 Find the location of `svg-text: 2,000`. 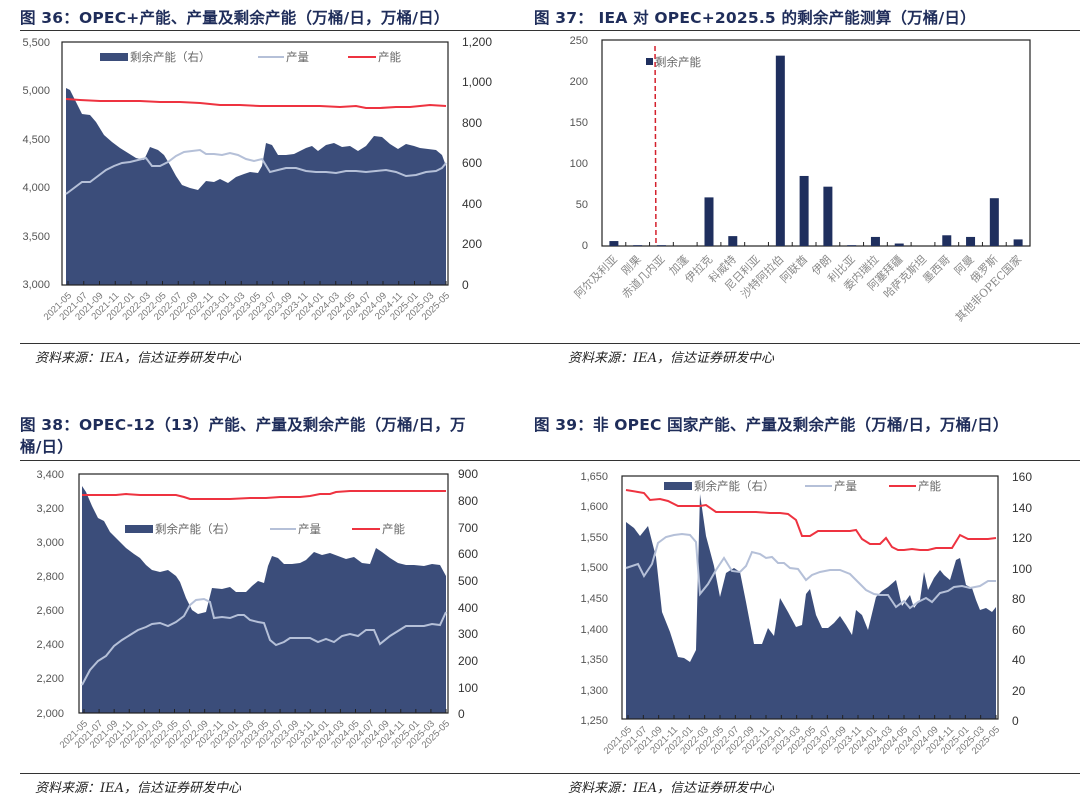

svg-text: 2,000 is located at coordinates (50, 714).